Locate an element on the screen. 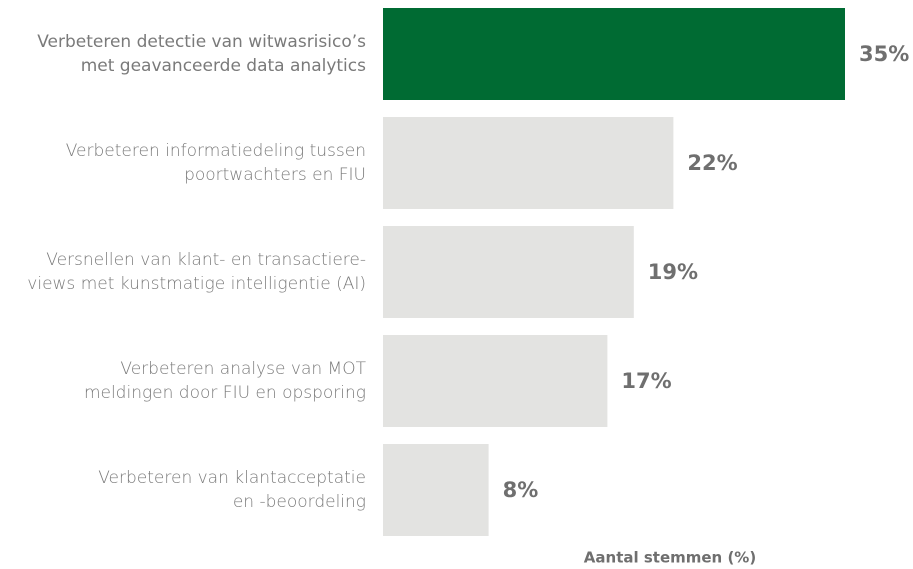  category-label: poortwachters en FIU is located at coordinates (275, 175).